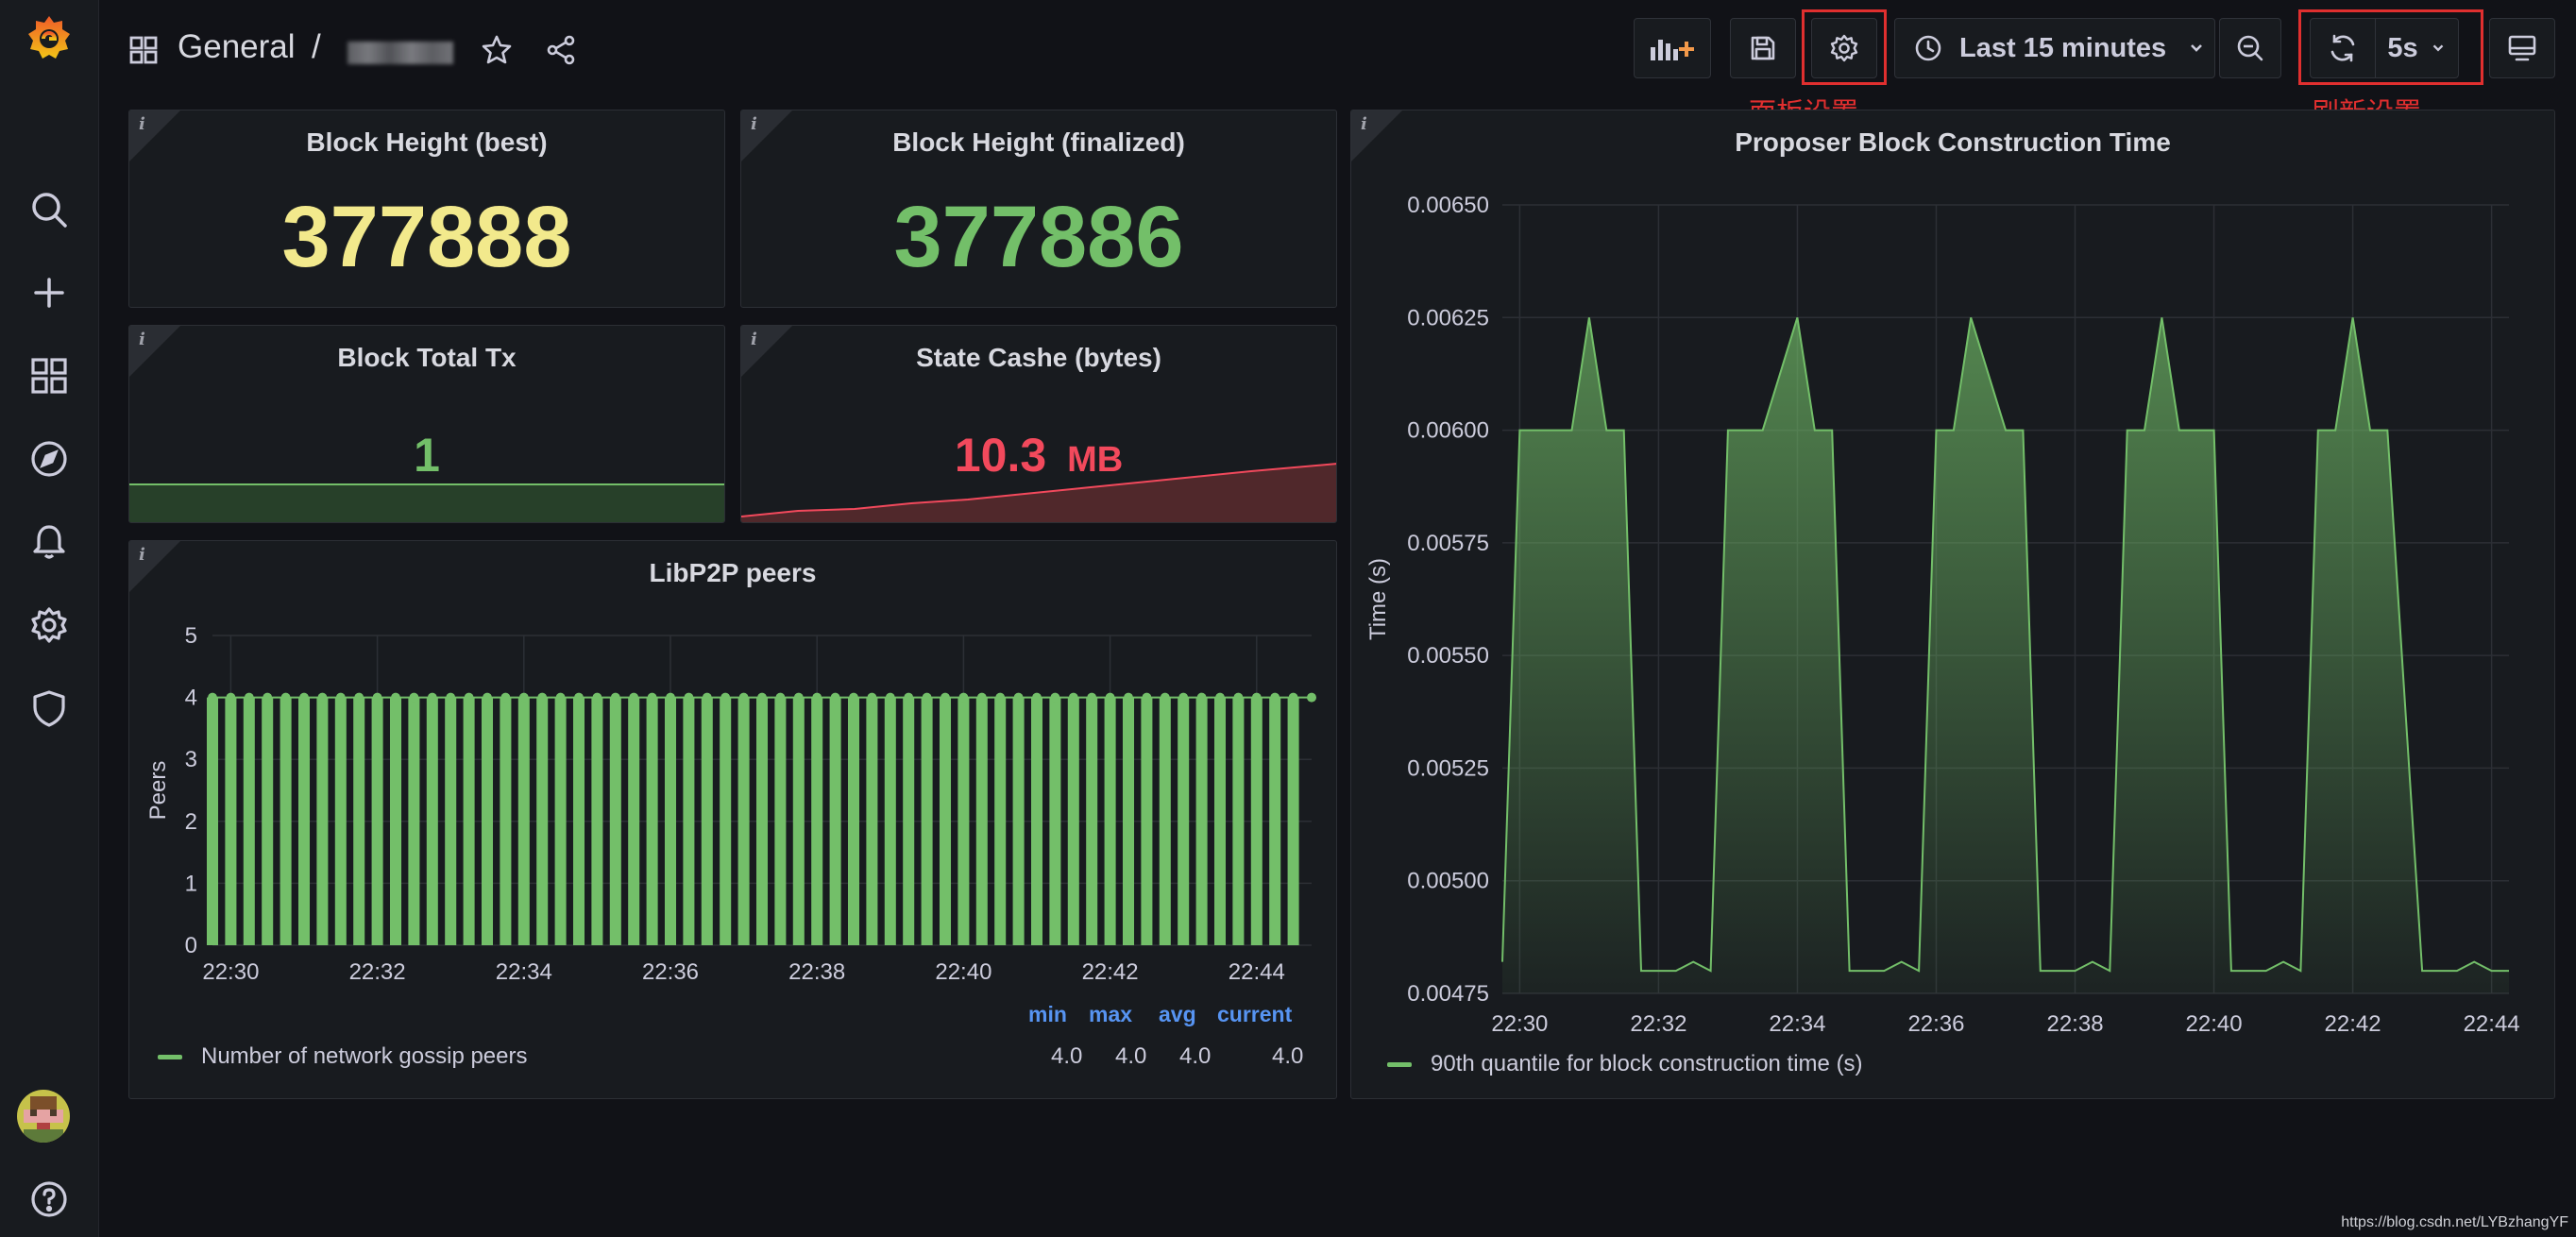 The image size is (2576, 1237). What do you see at coordinates (1177, 1014) in the screenshot?
I see `legend-header-avg: avg` at bounding box center [1177, 1014].